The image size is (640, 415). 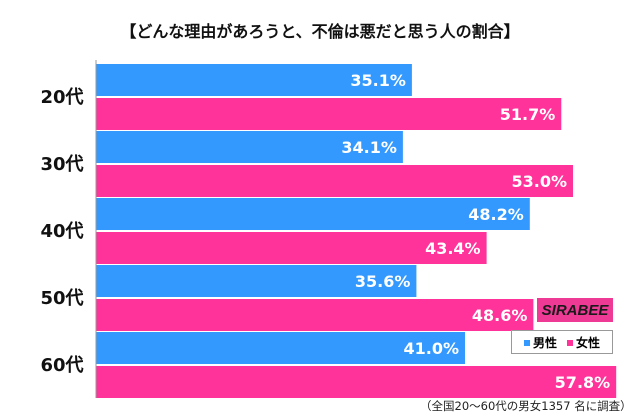 What do you see at coordinates (61, 164) in the screenshot?
I see `category-label: 30代` at bounding box center [61, 164].